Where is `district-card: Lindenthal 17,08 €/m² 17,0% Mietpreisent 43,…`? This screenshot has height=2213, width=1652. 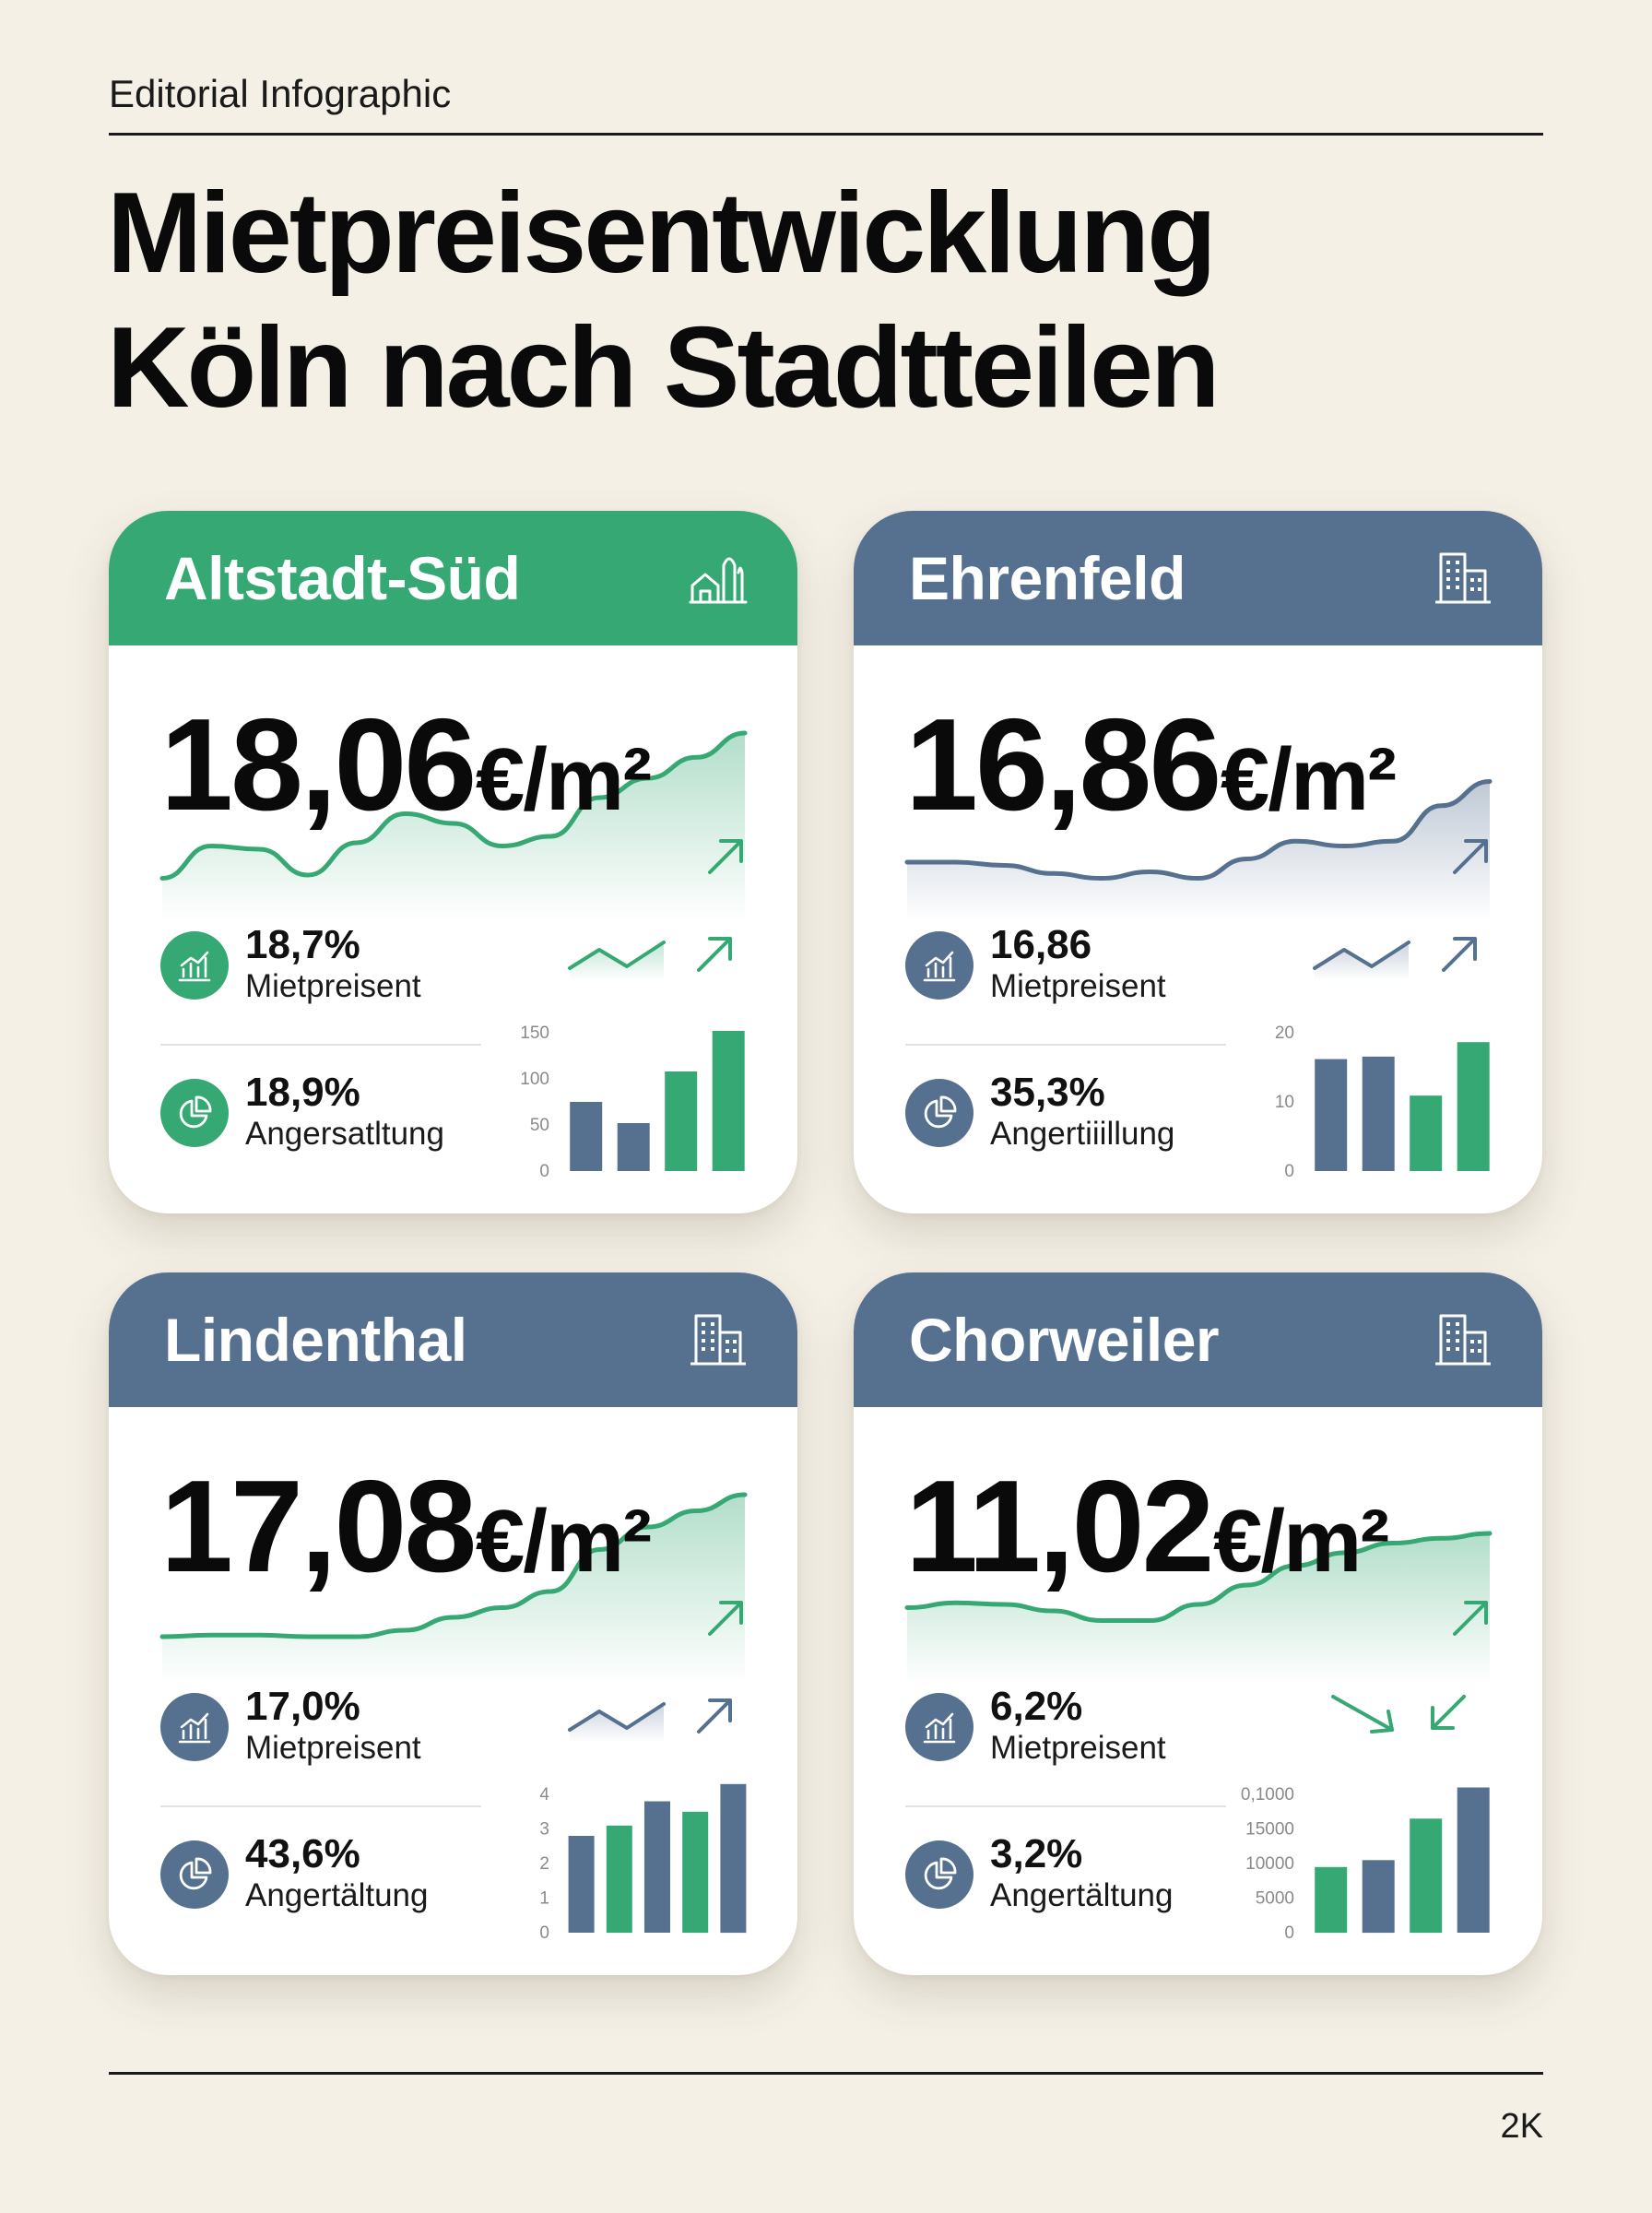 district-card: Lindenthal 17,08 €/m² 17,0% Mietpreisent 43,… is located at coordinates (453, 1623).